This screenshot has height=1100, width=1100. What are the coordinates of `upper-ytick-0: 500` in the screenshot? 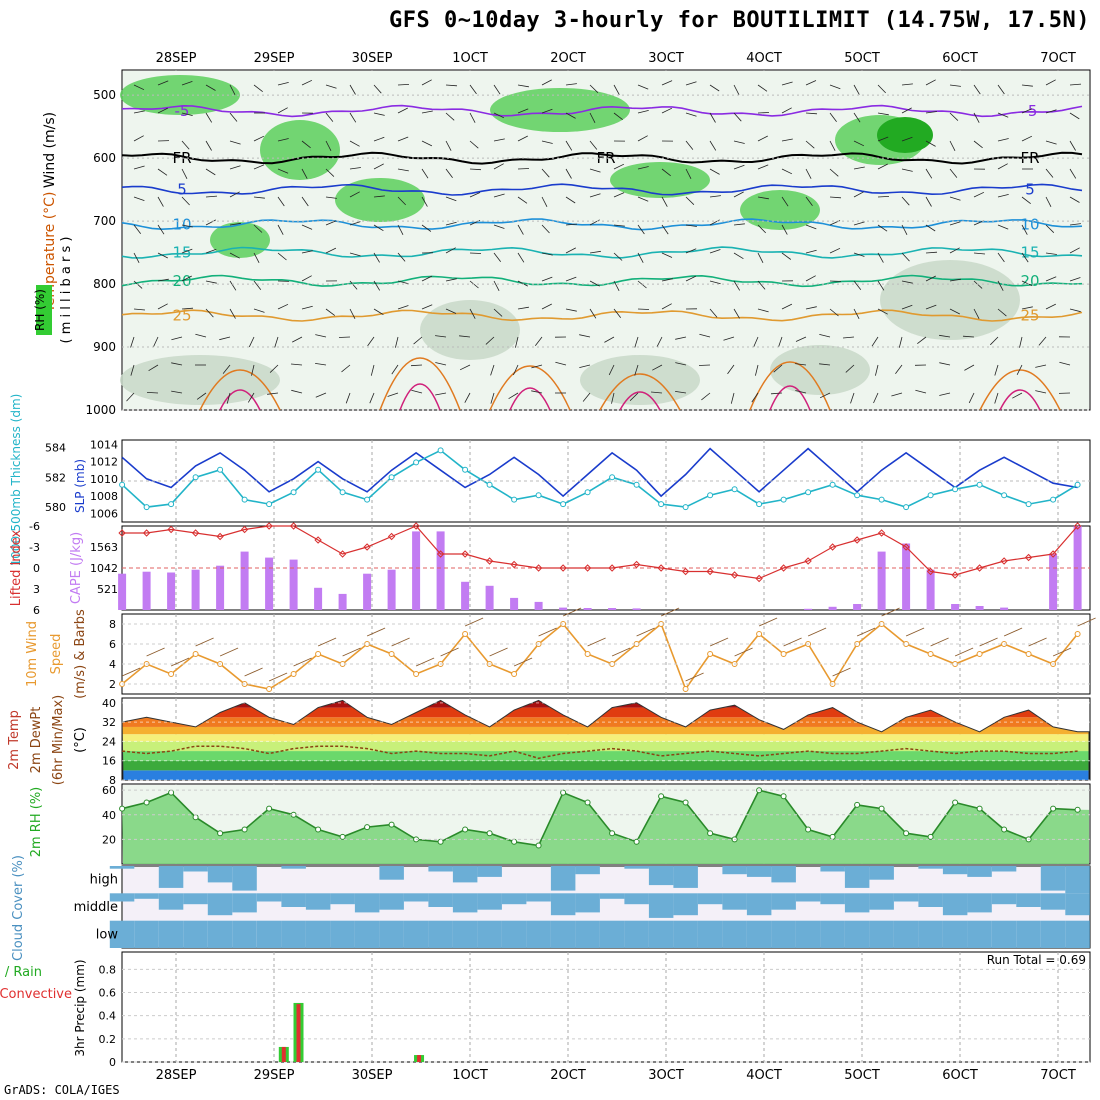 It's located at (104, 95).